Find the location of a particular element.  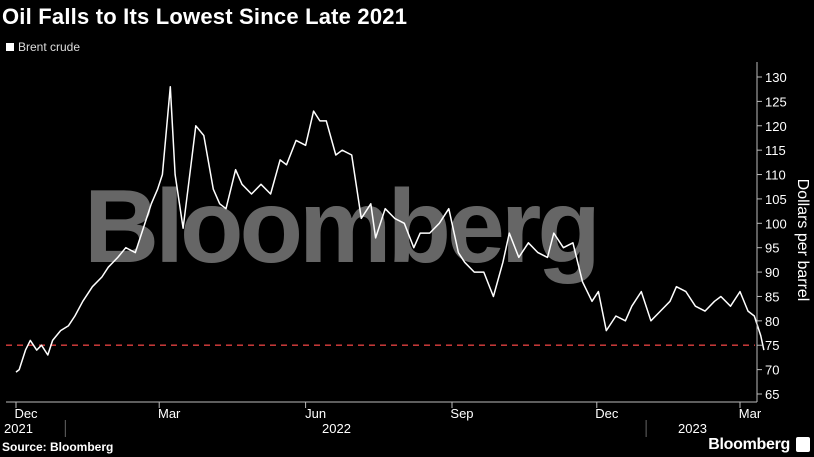

y-tick-label: 100 is located at coordinates (776, 223).